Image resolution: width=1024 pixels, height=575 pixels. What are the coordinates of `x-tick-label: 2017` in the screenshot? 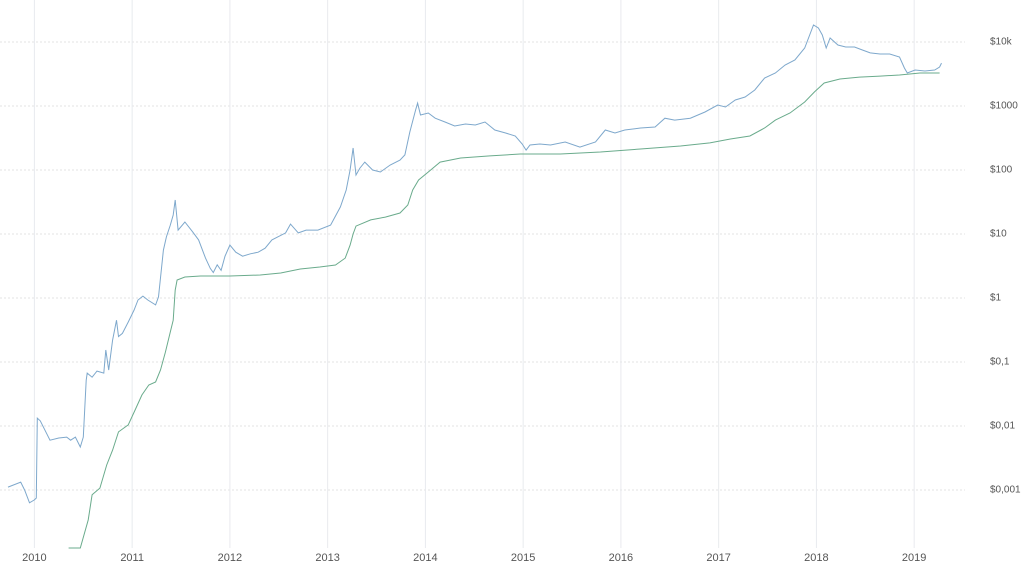 It's located at (718, 558).